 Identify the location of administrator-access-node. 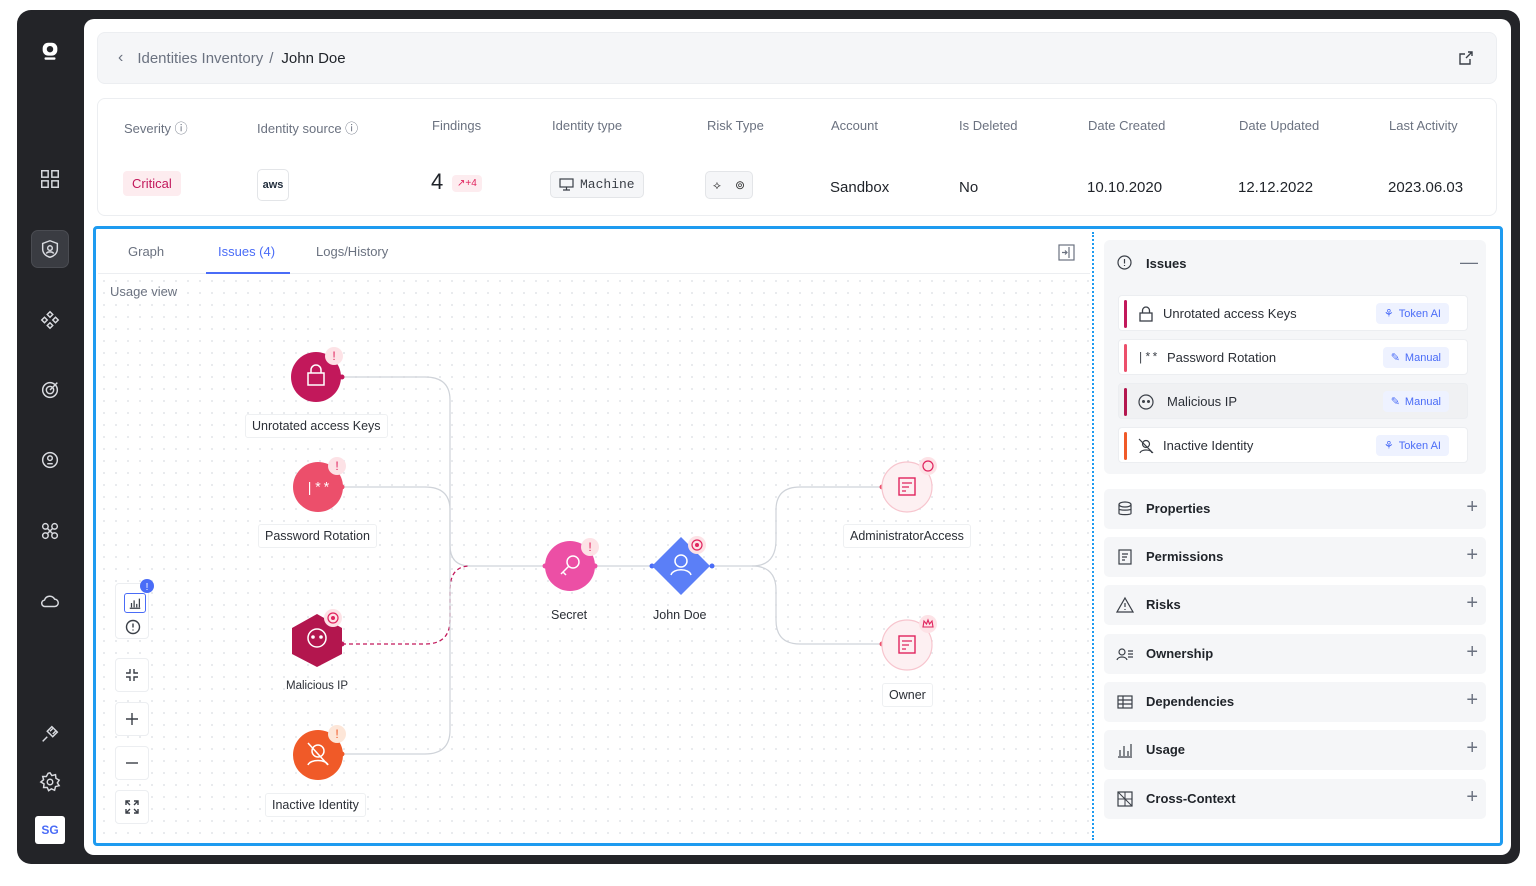
(907, 487).